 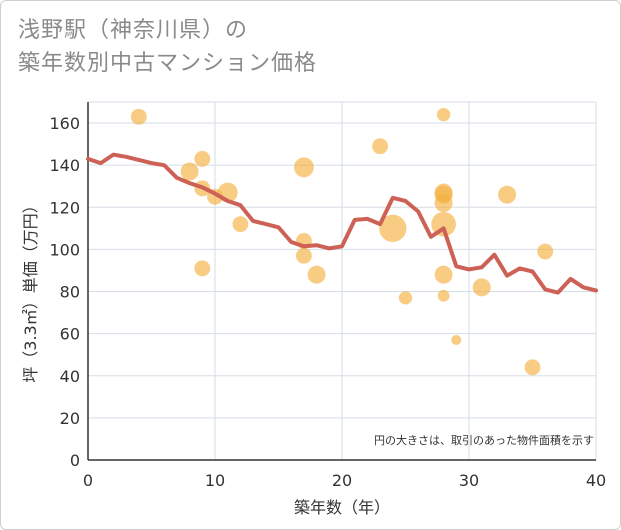 I want to click on x-tick-label: 40, so click(x=596, y=480).